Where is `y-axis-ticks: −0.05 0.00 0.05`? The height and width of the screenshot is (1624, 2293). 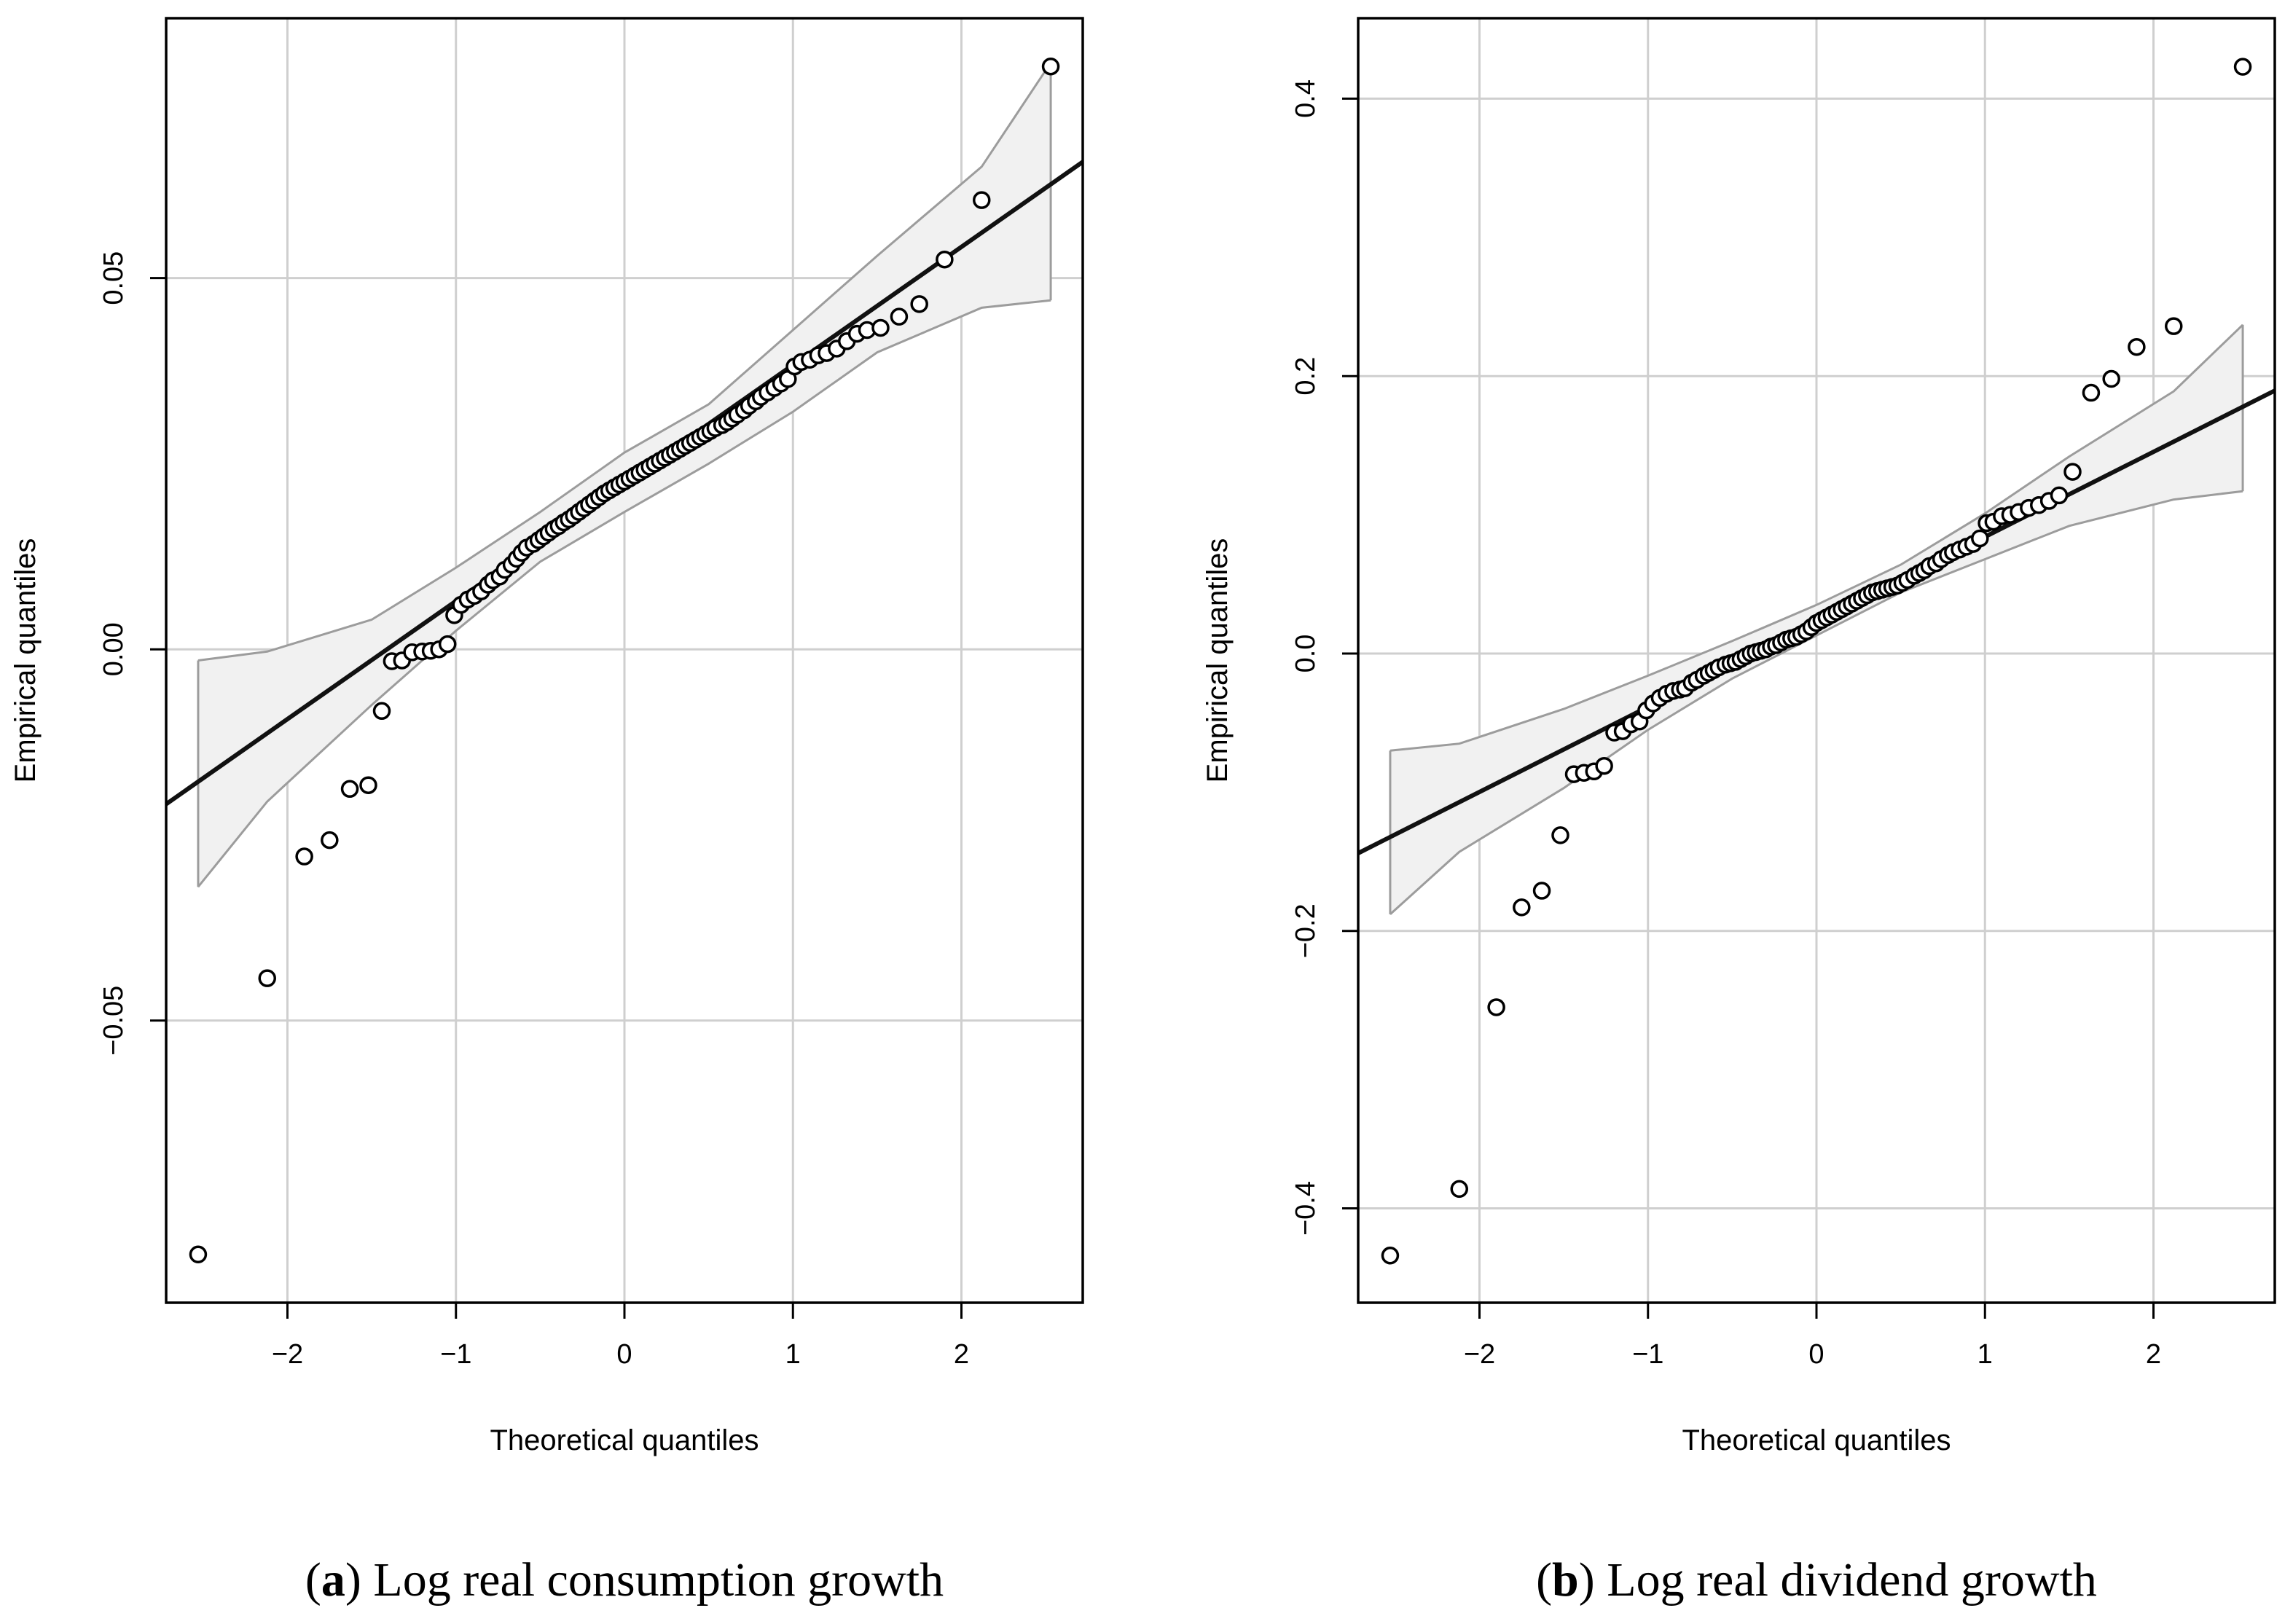 y-axis-ticks: −0.05 0.00 0.05 is located at coordinates (132, 653).